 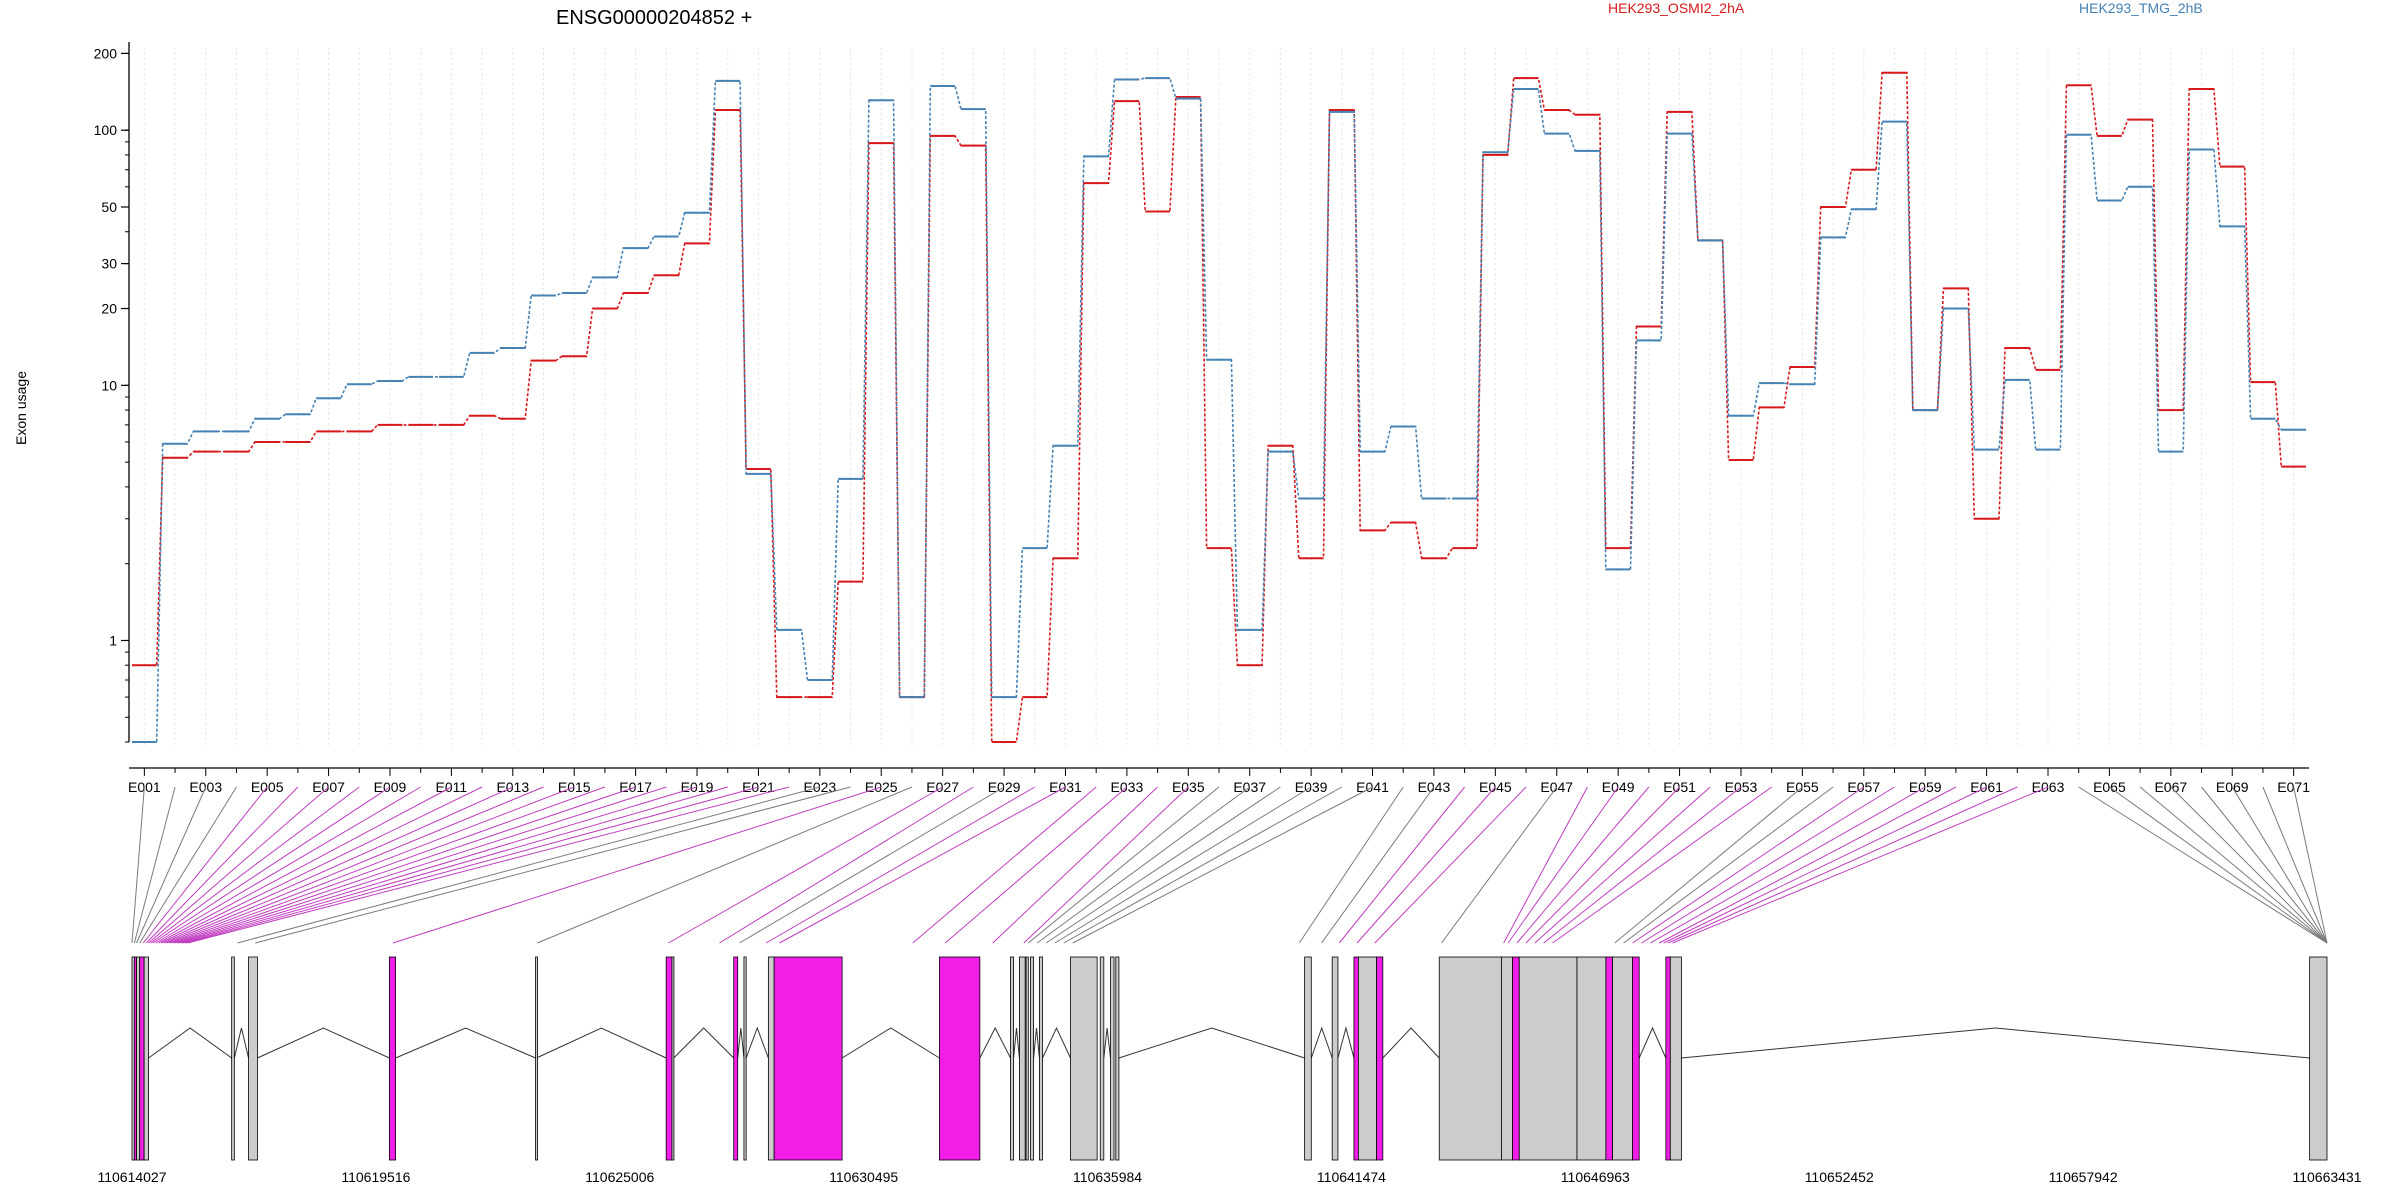 I want to click on y-tick-label: 10, so click(x=109, y=385).